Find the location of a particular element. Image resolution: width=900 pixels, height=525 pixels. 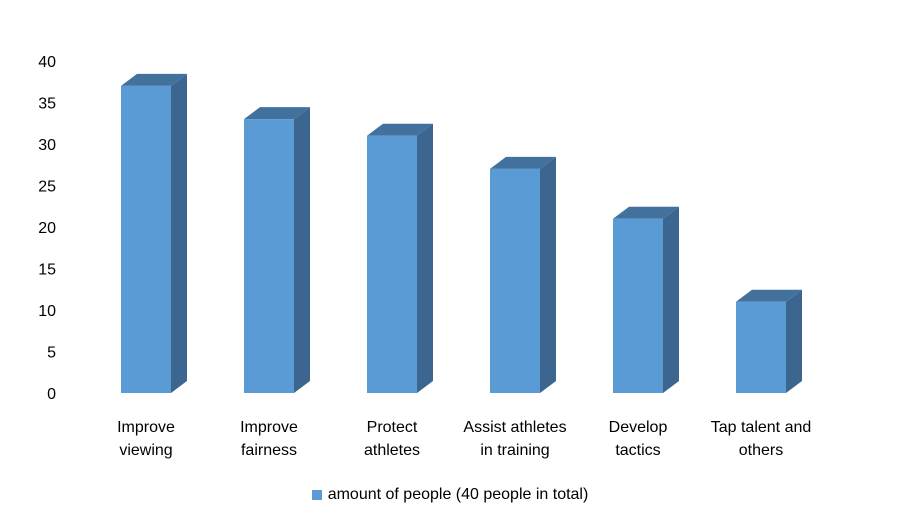

y-tick-label: 0 is located at coordinates (51, 394).